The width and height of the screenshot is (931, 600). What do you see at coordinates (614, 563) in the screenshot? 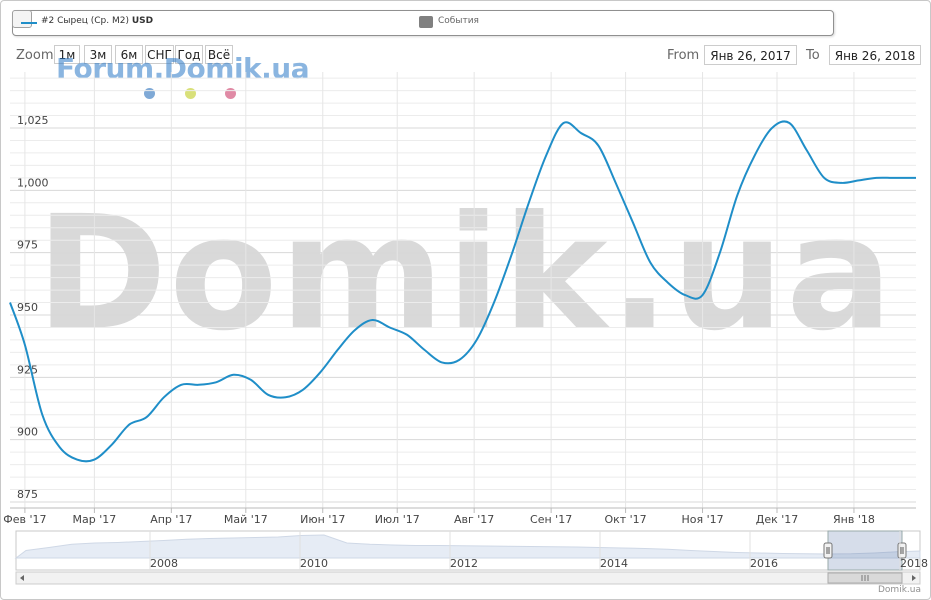
I see `navigator-year-label: 2014` at bounding box center [614, 563].